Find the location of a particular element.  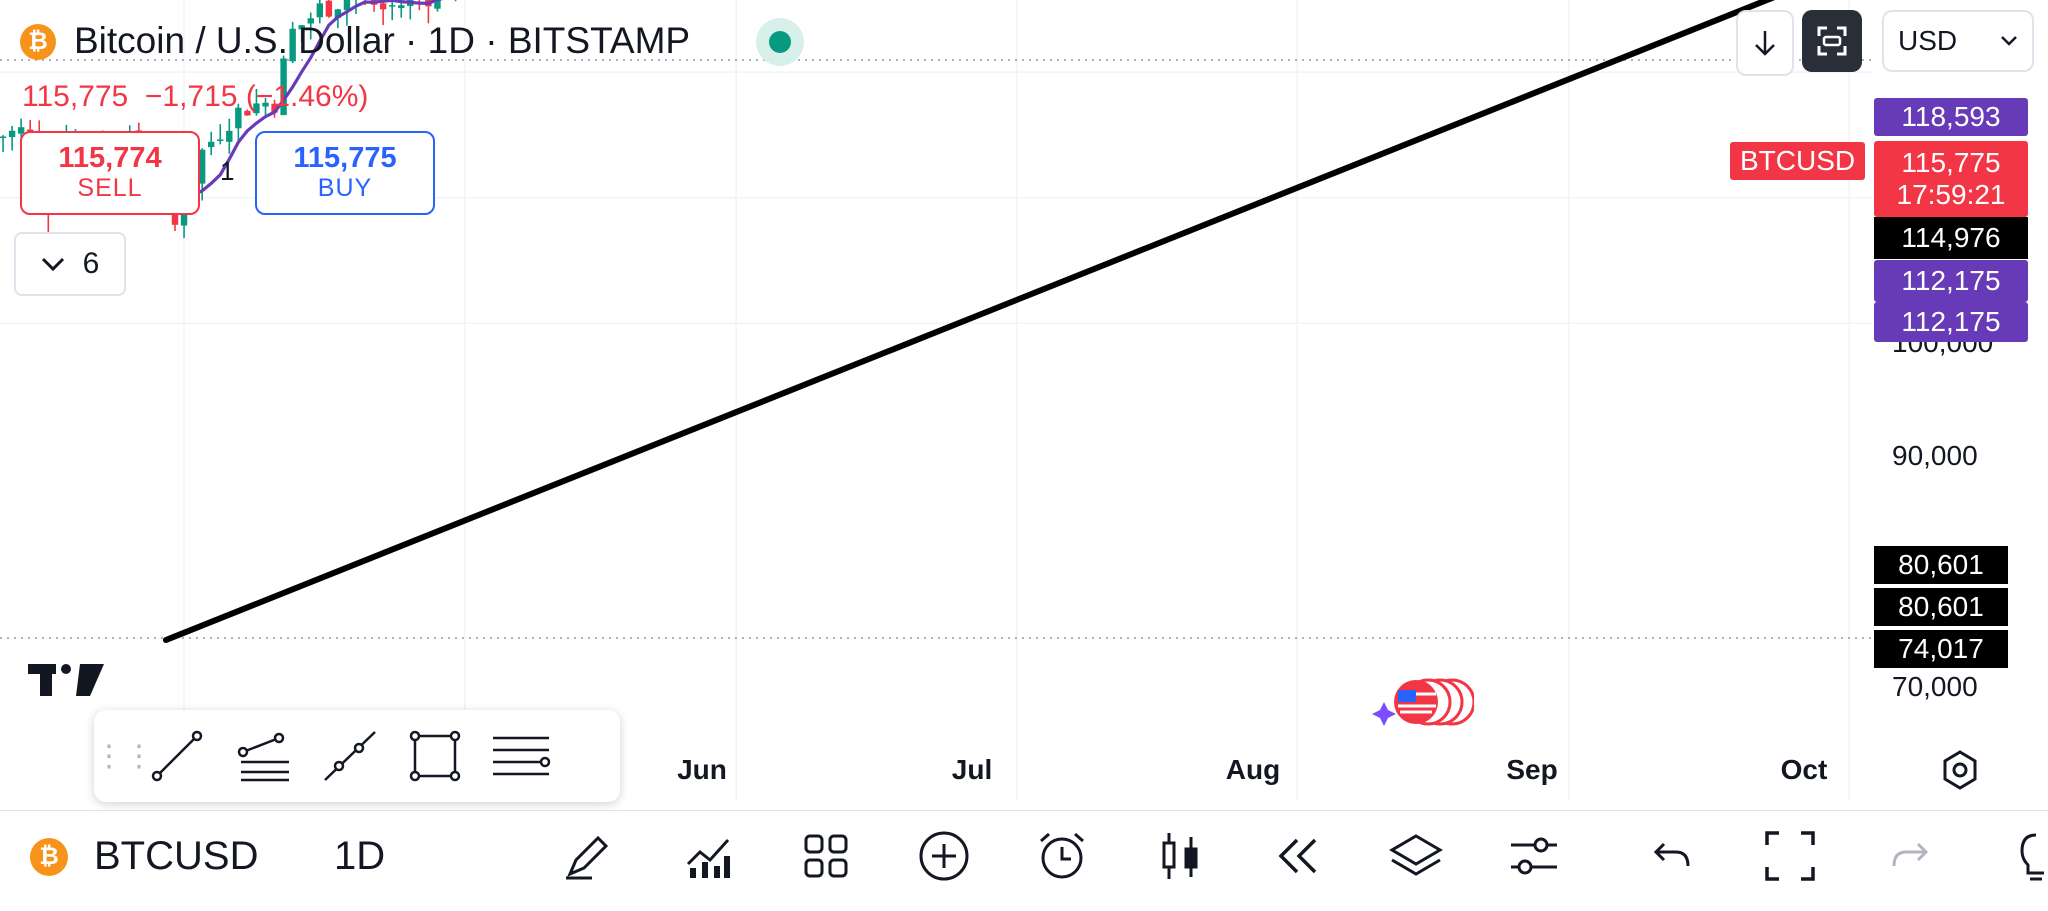

indicators-icon is located at coordinates (708, 858).